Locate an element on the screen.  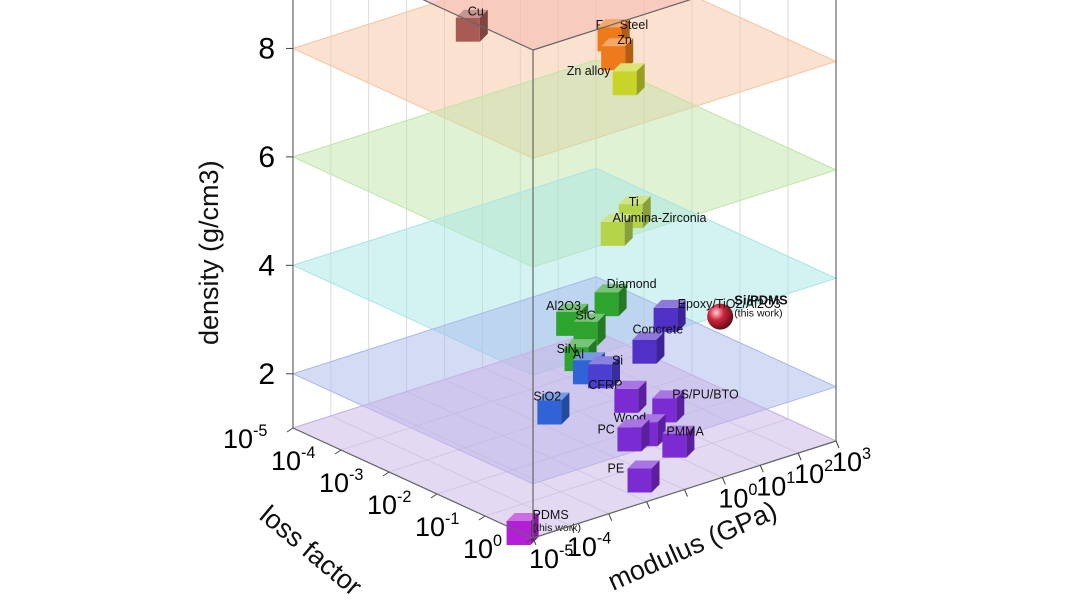
tick-label: 10⁻⁵ is located at coordinates (245, 438).